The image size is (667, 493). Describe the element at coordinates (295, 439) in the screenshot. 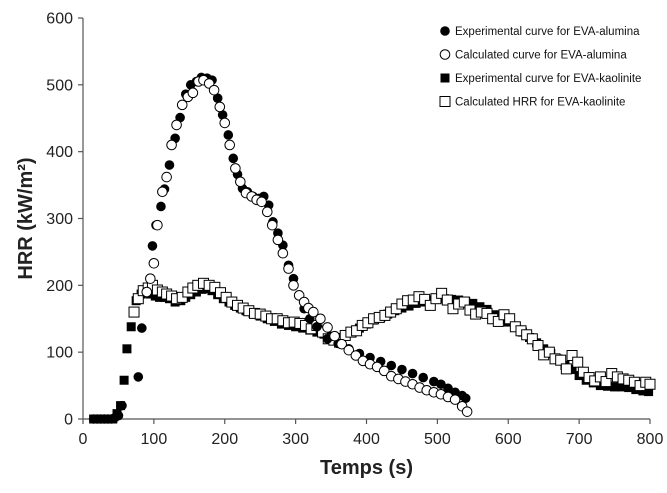

I see `x-tick-label: 300` at that location.